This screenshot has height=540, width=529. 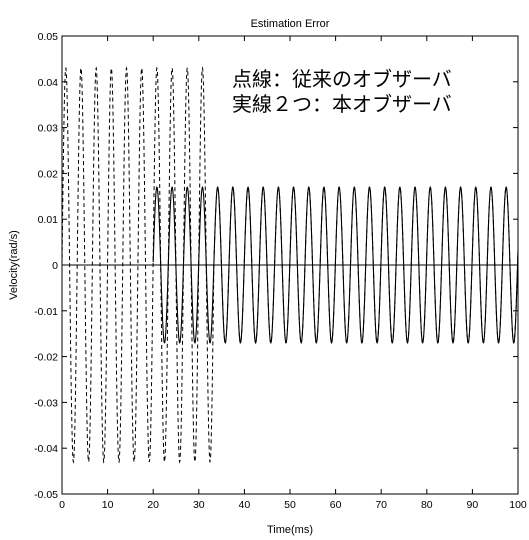 What do you see at coordinates (290, 505) in the screenshot?
I see `x-tick-label: 50` at bounding box center [290, 505].